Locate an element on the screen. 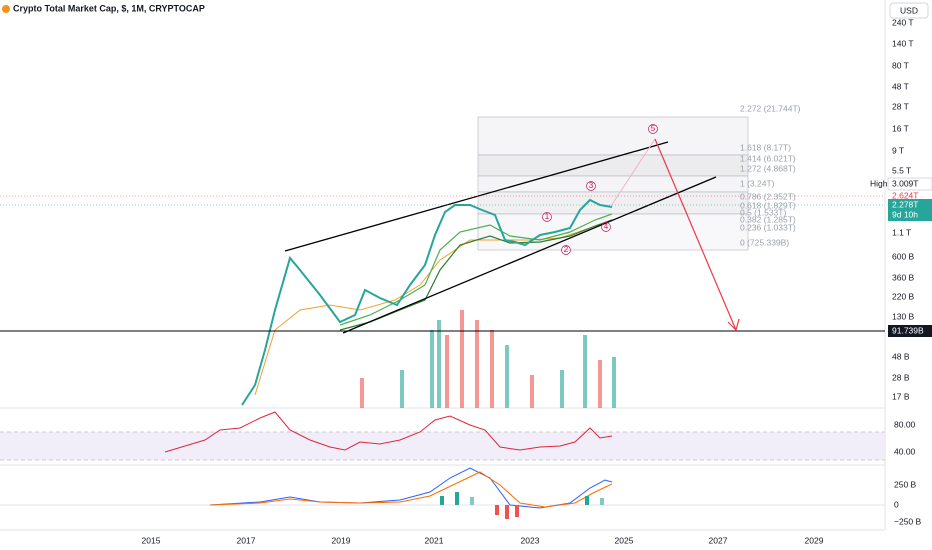 Image resolution: width=932 pixels, height=550 pixels. fib-label: 1.414 (6.021T) is located at coordinates (768, 158).